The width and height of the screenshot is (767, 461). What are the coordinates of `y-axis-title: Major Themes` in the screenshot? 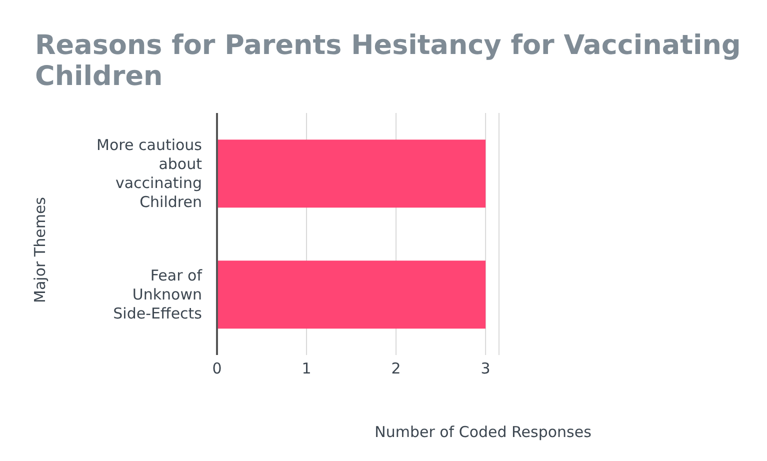 It's located at (40, 250).